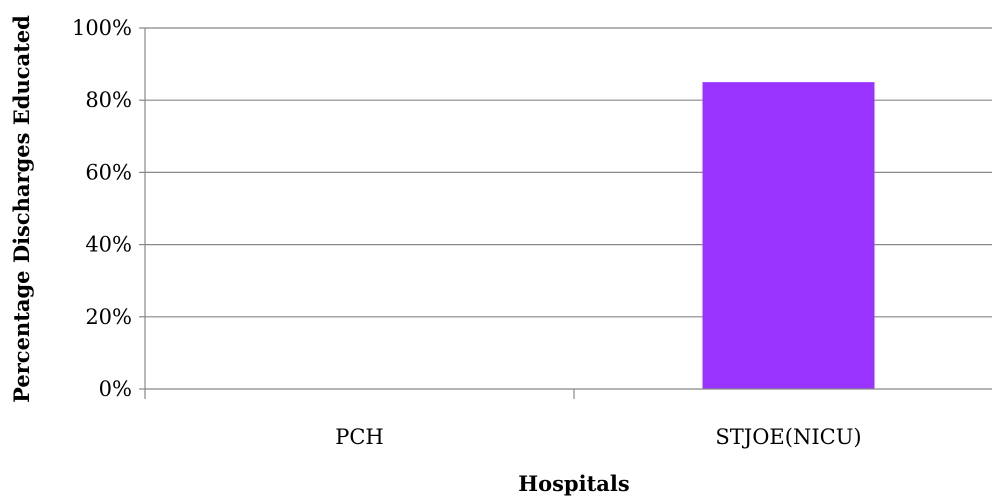  I want to click on y-tick-label: 20%, so click(108, 317).